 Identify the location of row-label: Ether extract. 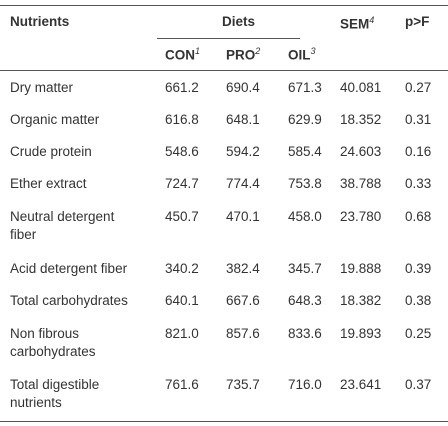
(48, 183).